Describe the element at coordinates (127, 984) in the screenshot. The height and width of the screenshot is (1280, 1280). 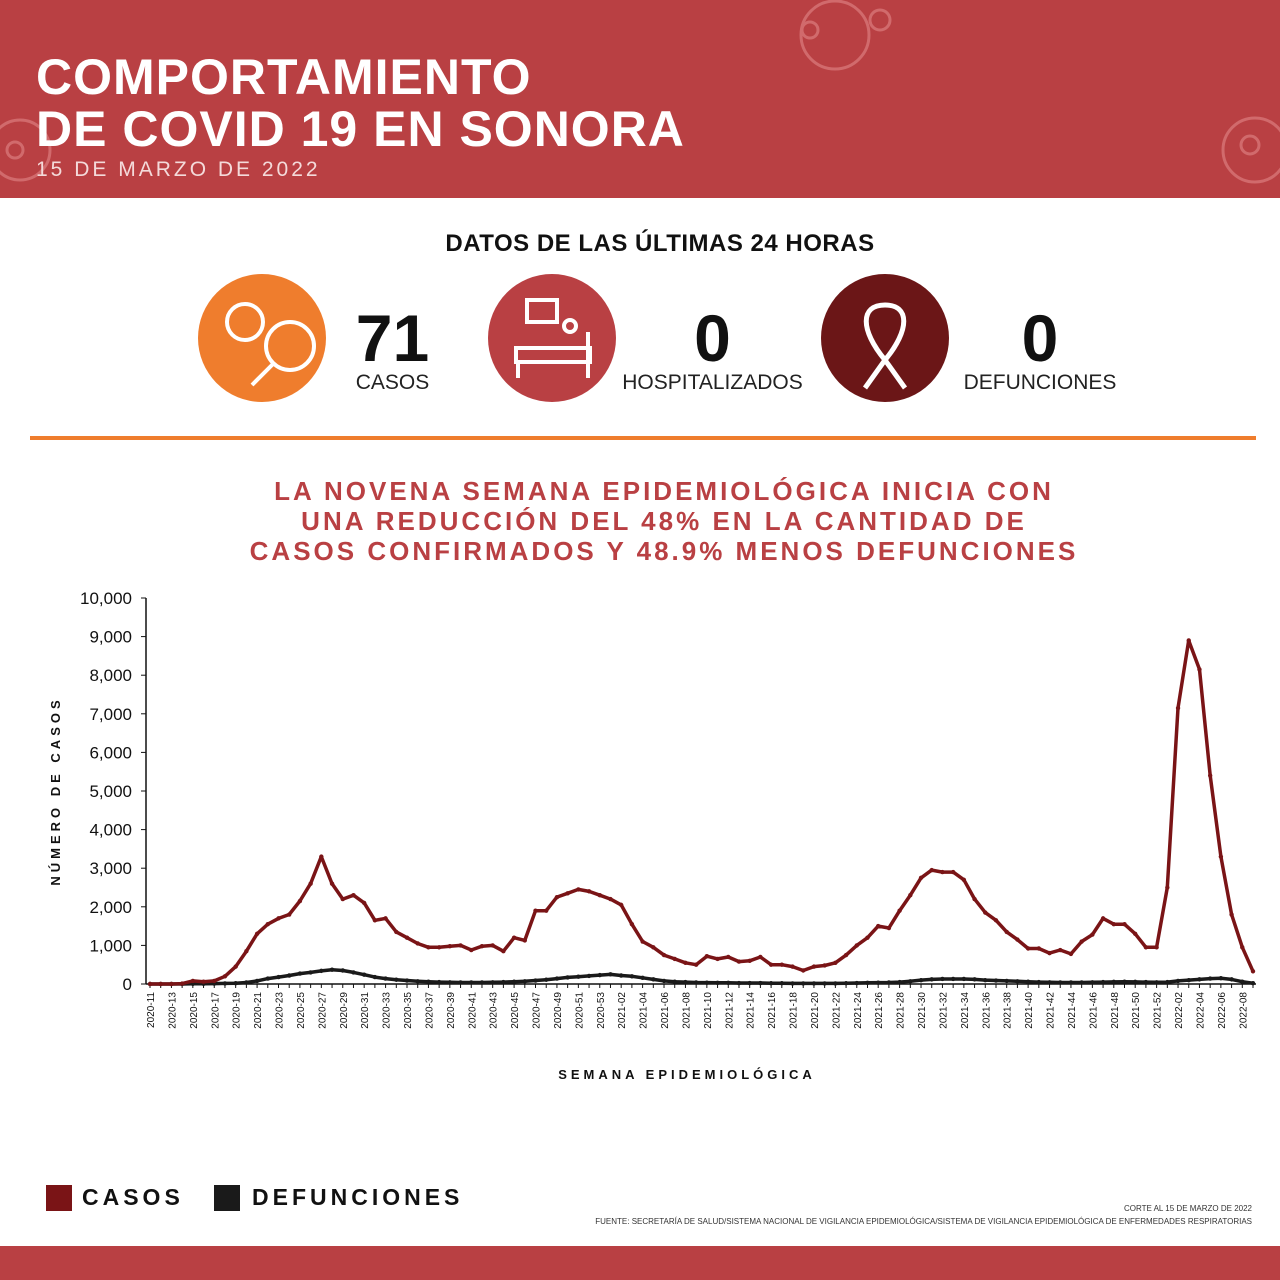
I see `y-tick-label: 0` at that location.